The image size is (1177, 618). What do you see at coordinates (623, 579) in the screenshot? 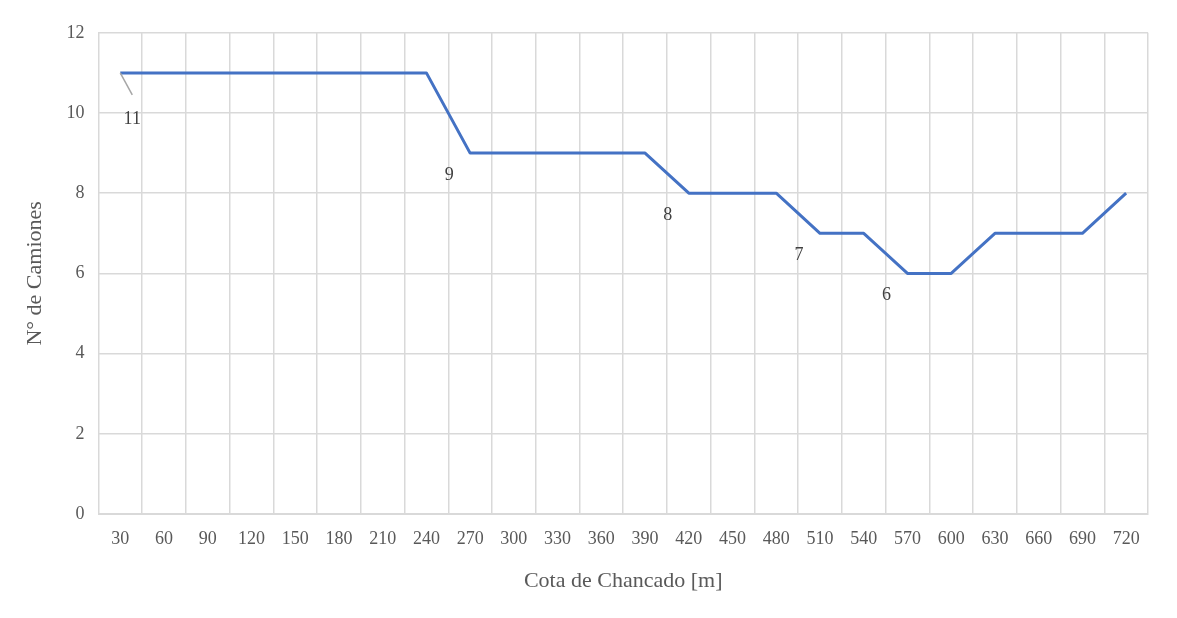
I see `x-axis-title: Cota de Chancado [m]` at bounding box center [623, 579].